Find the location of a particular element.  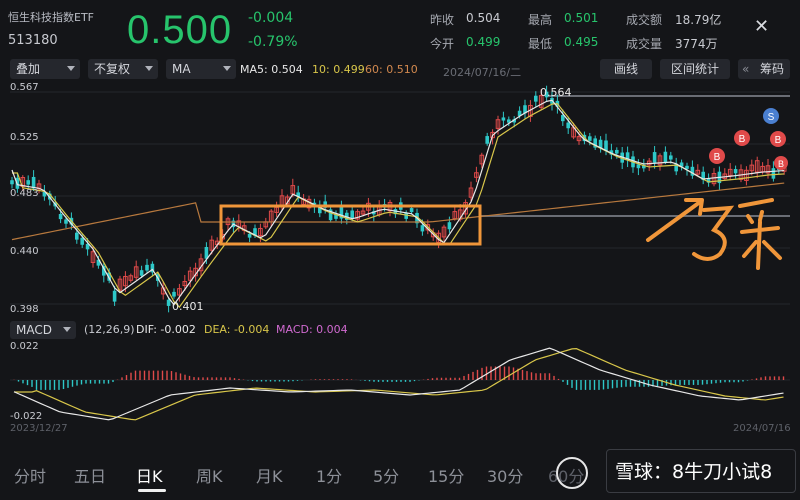

low-value: 0.495 is located at coordinates (581, 42).